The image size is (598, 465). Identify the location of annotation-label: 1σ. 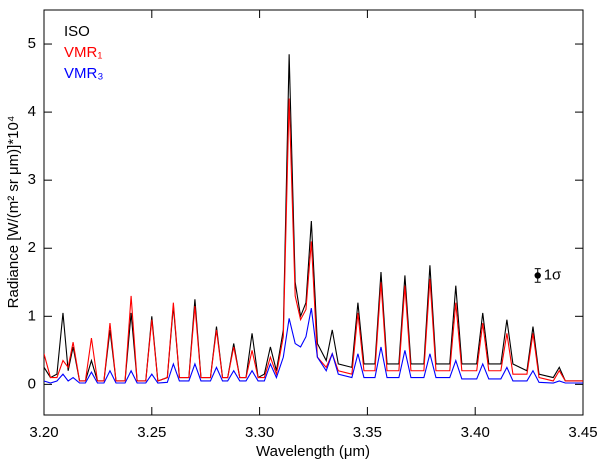
(553, 274).